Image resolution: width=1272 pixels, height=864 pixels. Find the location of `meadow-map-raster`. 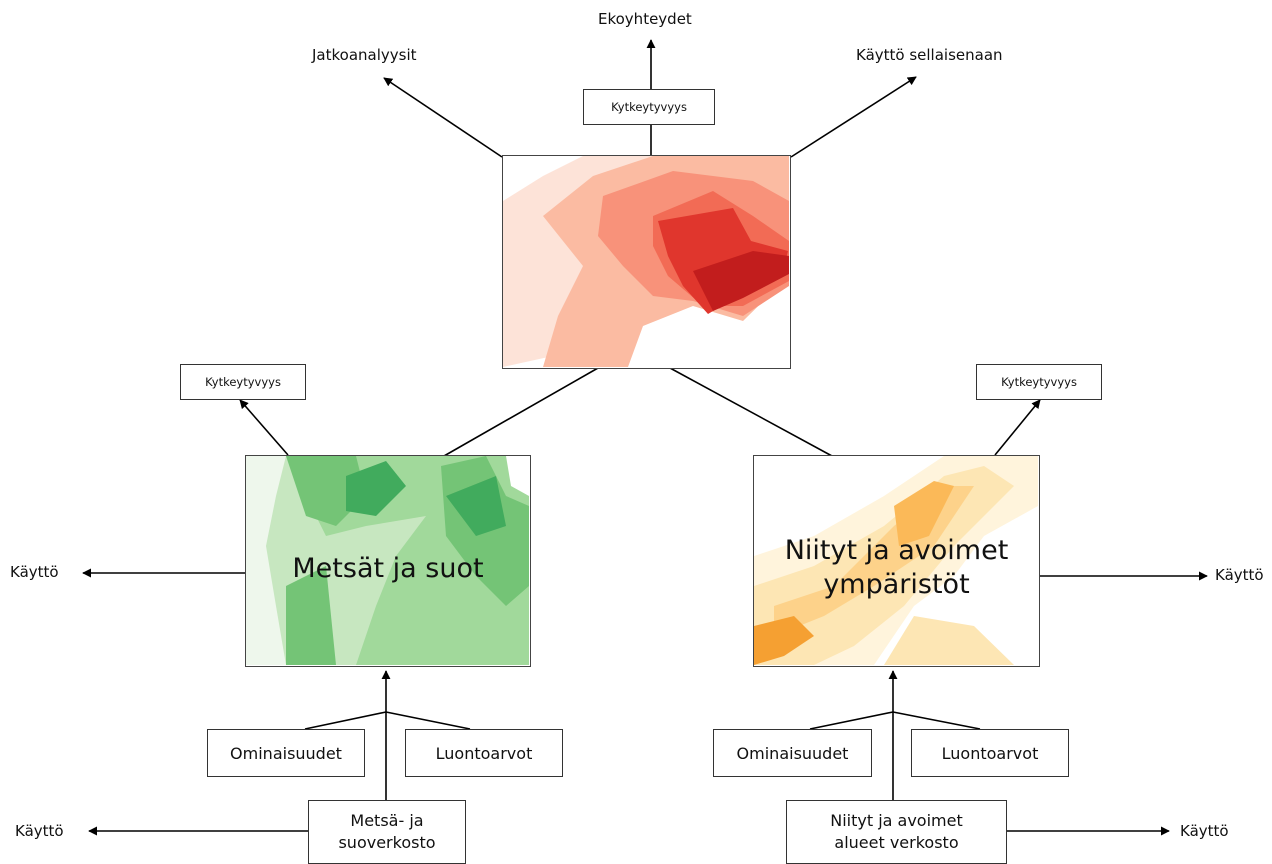

meadow-map-raster is located at coordinates (896, 560).